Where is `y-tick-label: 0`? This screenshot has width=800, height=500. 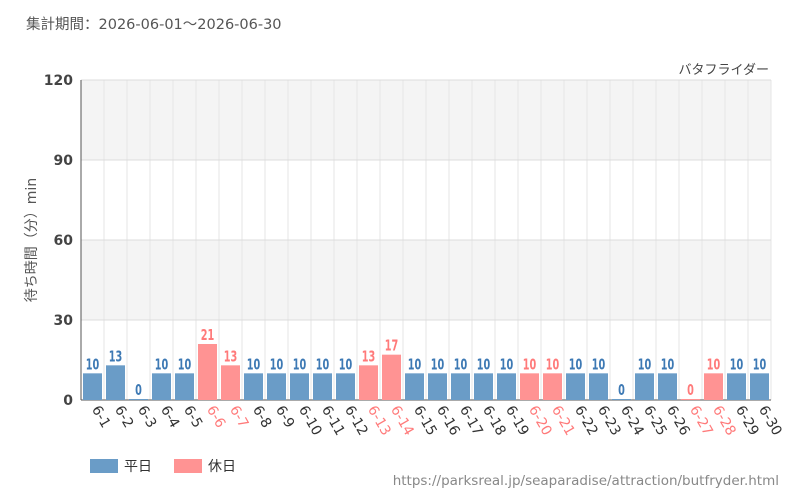 y-tick-label: 0 is located at coordinates (68, 401).